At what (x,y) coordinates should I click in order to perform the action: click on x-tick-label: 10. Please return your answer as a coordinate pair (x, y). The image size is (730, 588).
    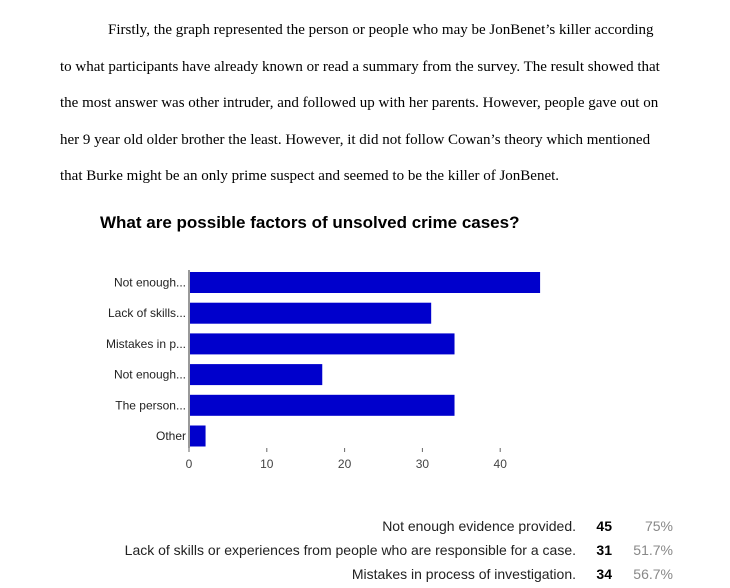
    Looking at the image, I should click on (267, 464).